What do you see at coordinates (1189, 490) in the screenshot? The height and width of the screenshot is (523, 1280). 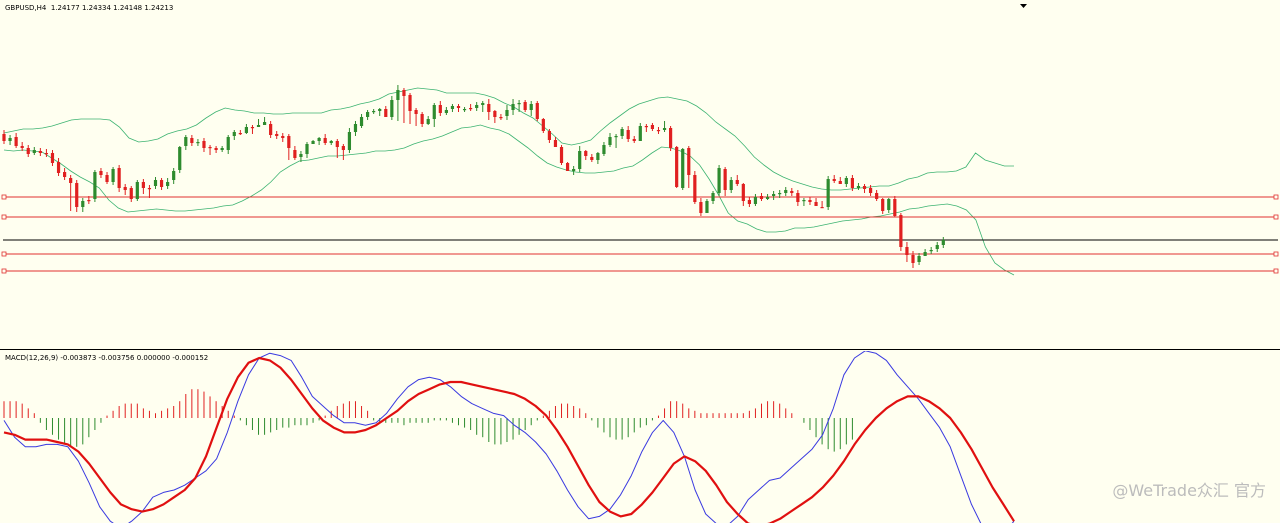 I see `watermark: @WeTrade众汇 官方` at bounding box center [1189, 490].